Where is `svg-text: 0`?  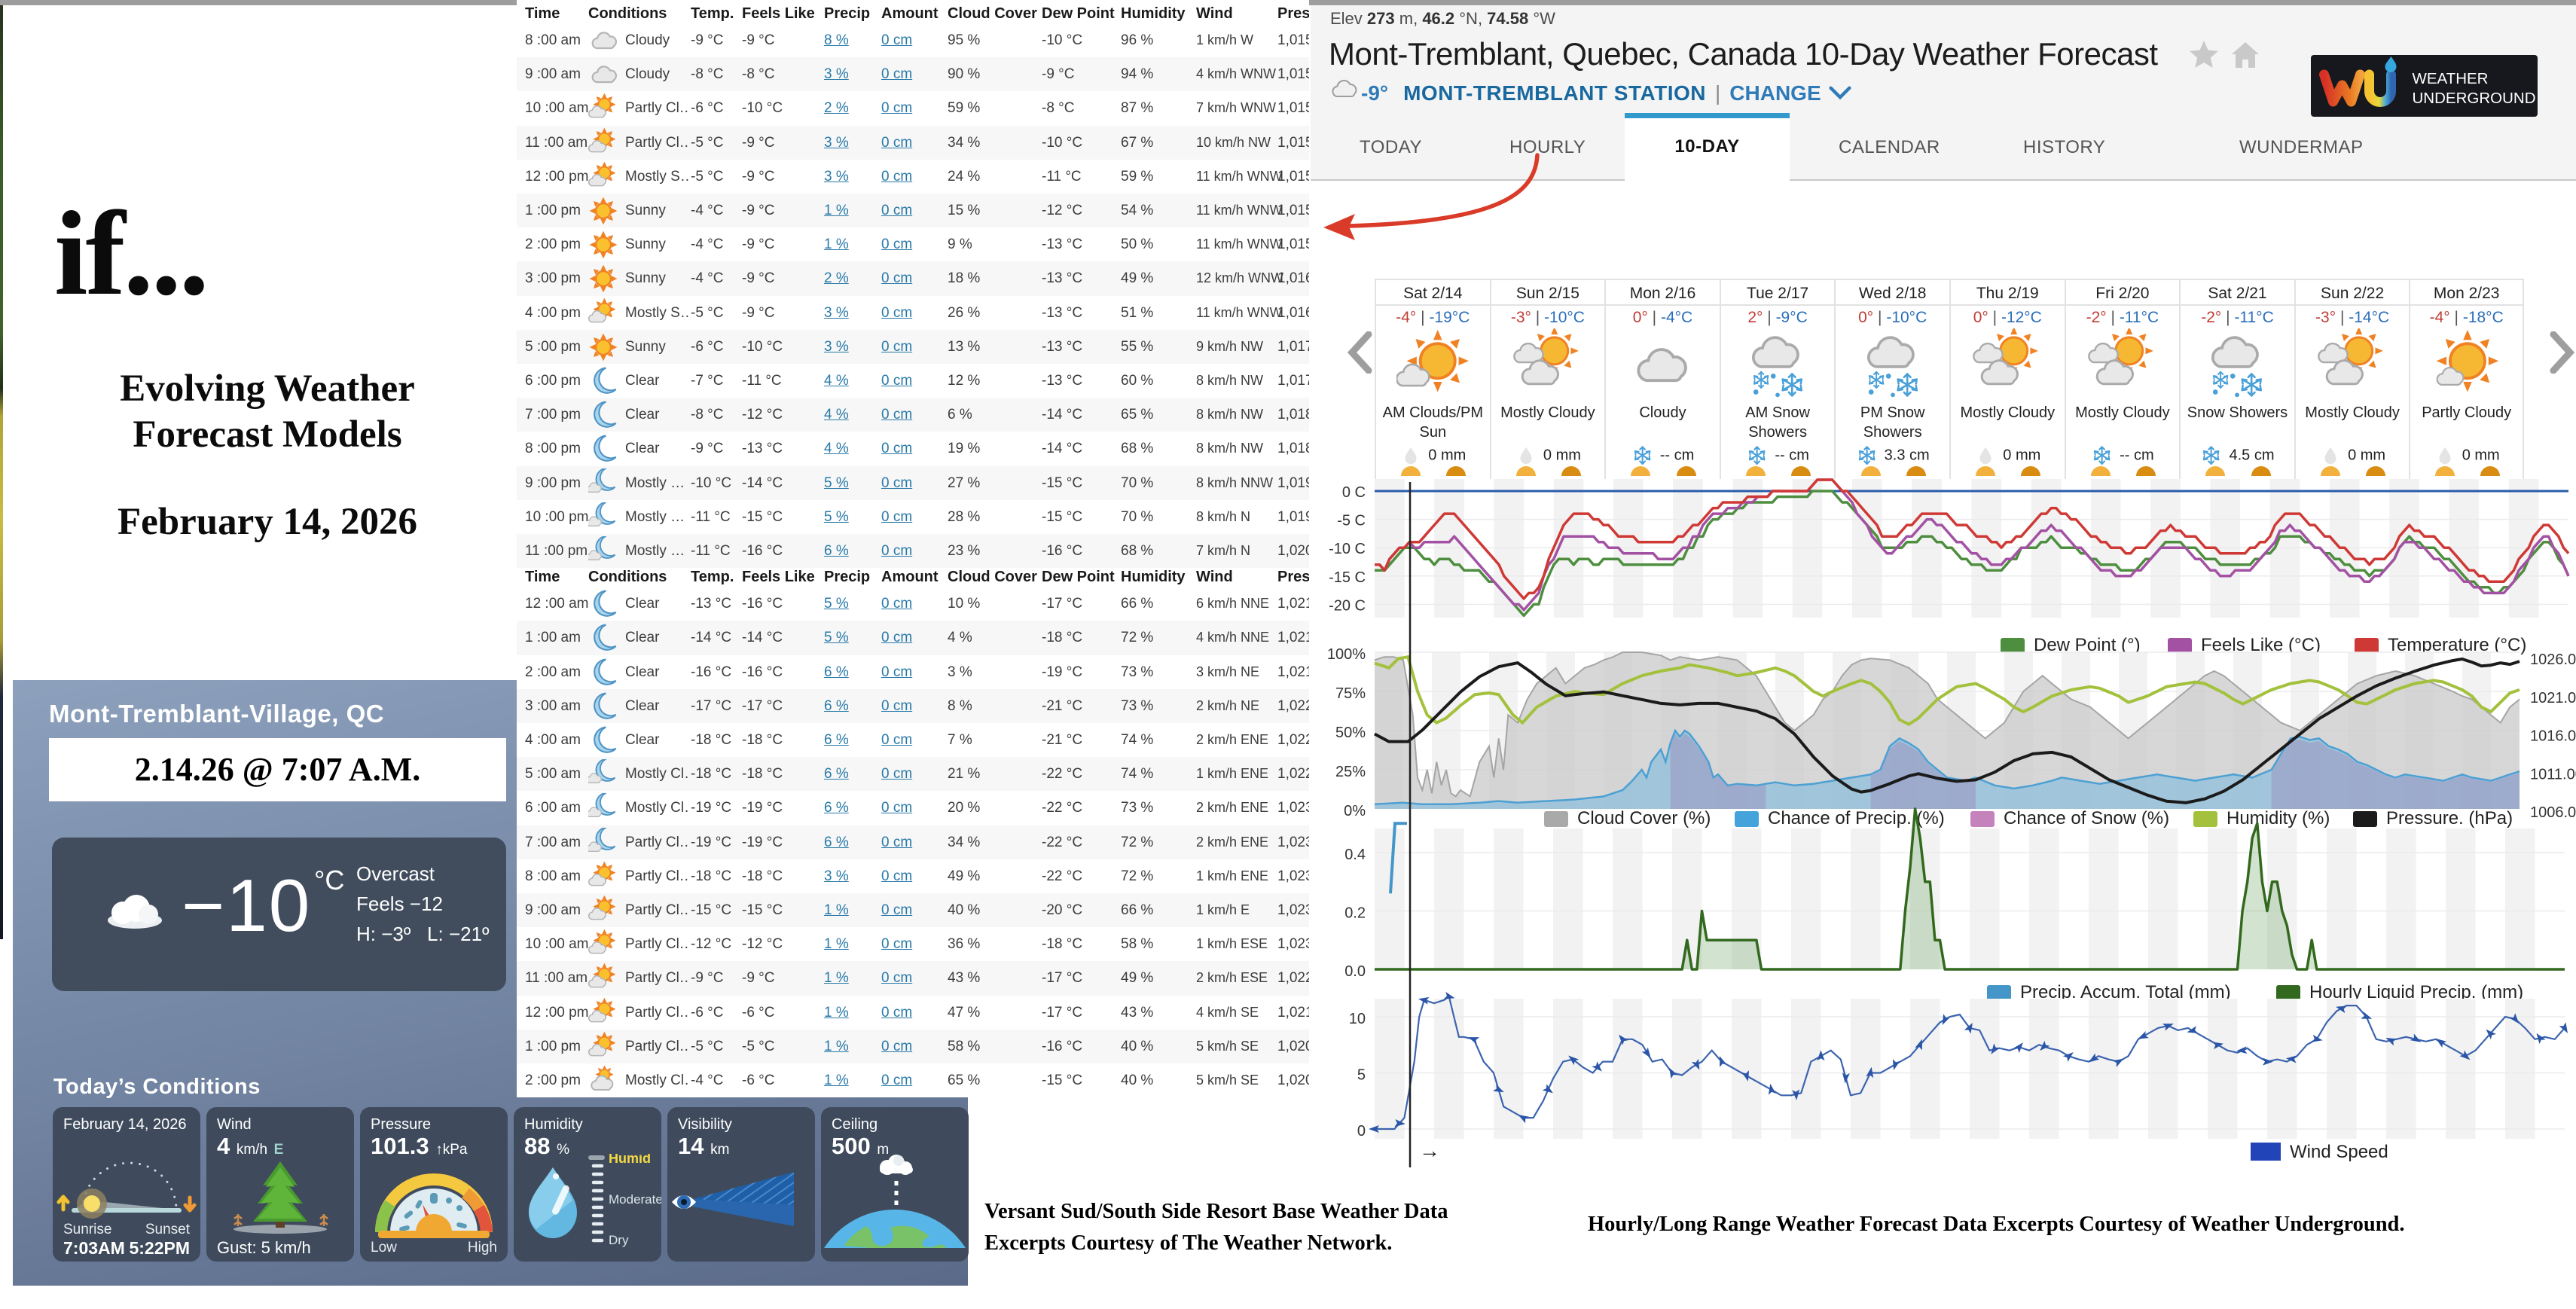 svg-text: 0 is located at coordinates (1362, 1131).